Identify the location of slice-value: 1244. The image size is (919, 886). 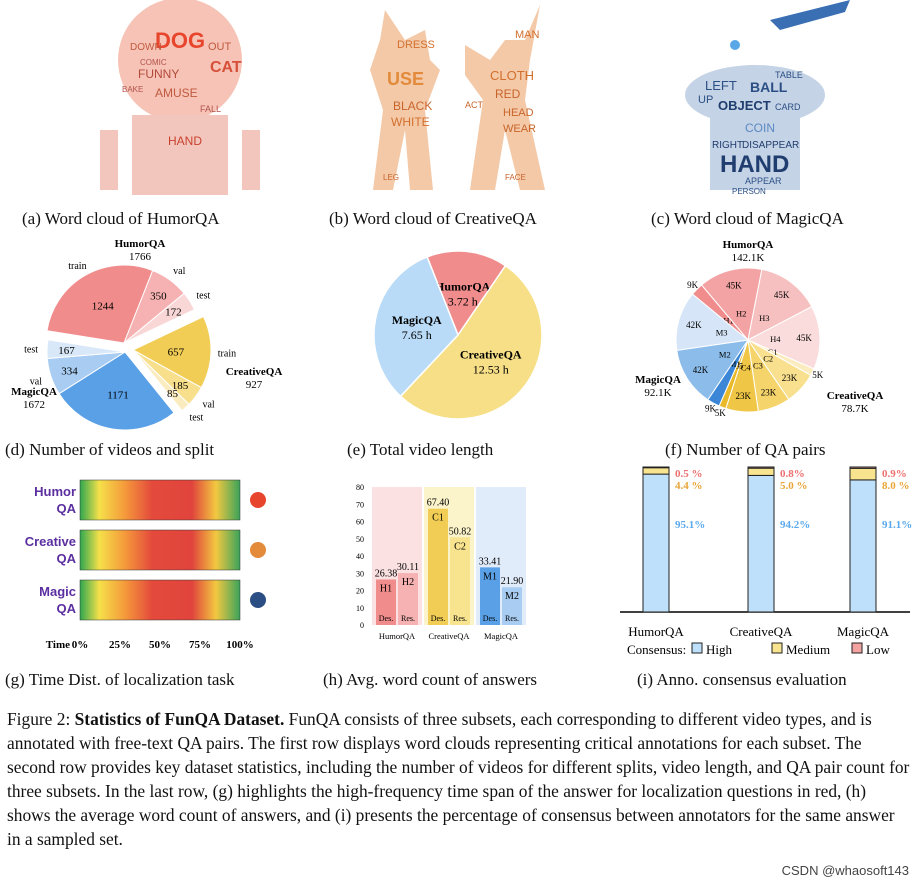
(103, 307).